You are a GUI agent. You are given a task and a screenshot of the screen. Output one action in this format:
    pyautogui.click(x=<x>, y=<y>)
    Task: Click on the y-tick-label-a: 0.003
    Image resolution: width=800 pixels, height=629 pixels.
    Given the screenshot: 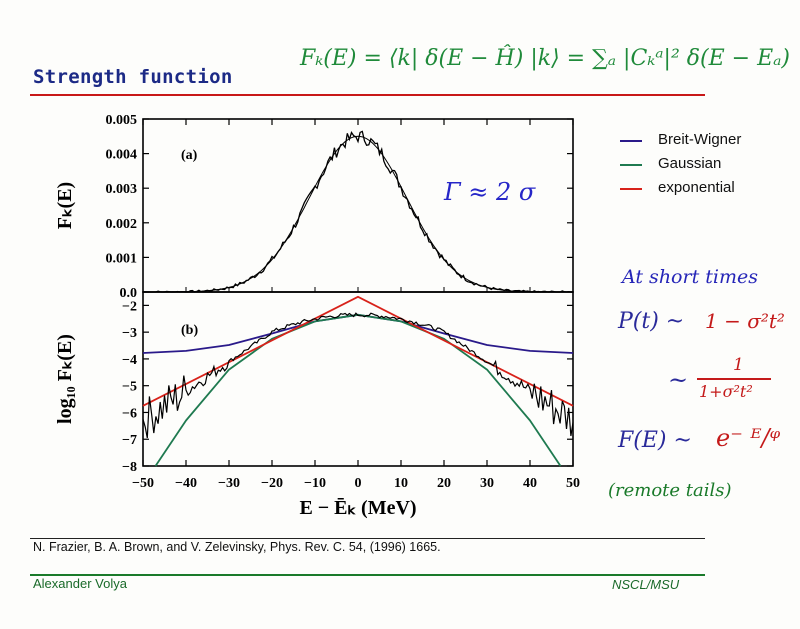 What is the action you would take?
    pyautogui.click(x=122, y=189)
    